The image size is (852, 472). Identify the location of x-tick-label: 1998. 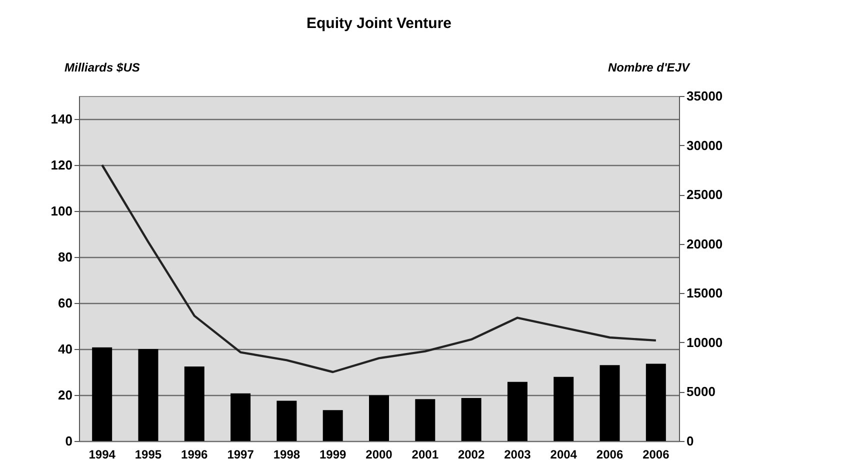
(286, 455).